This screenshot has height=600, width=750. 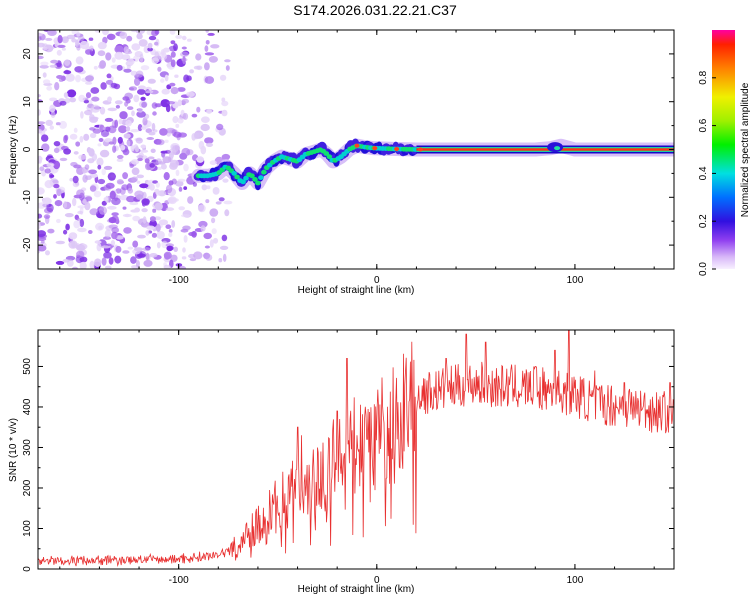 What do you see at coordinates (237, 177) in the screenshot?
I see `track-core` at bounding box center [237, 177].